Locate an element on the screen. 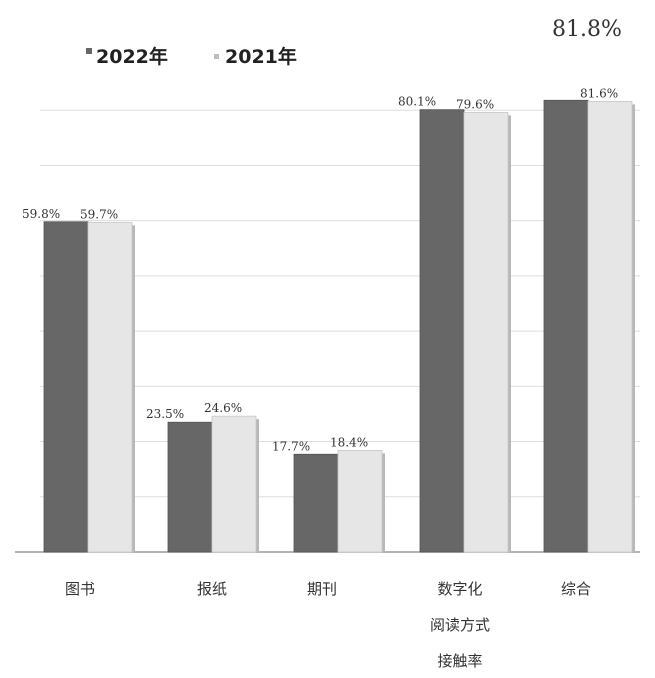  category-label-3: 数字化 is located at coordinates (459, 589).